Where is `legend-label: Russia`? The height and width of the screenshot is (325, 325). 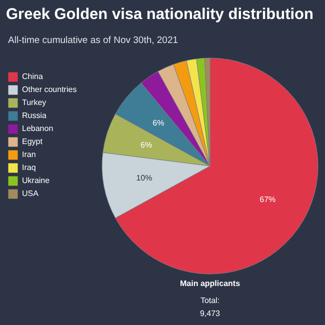 legend-label: Russia is located at coordinates (35, 115).